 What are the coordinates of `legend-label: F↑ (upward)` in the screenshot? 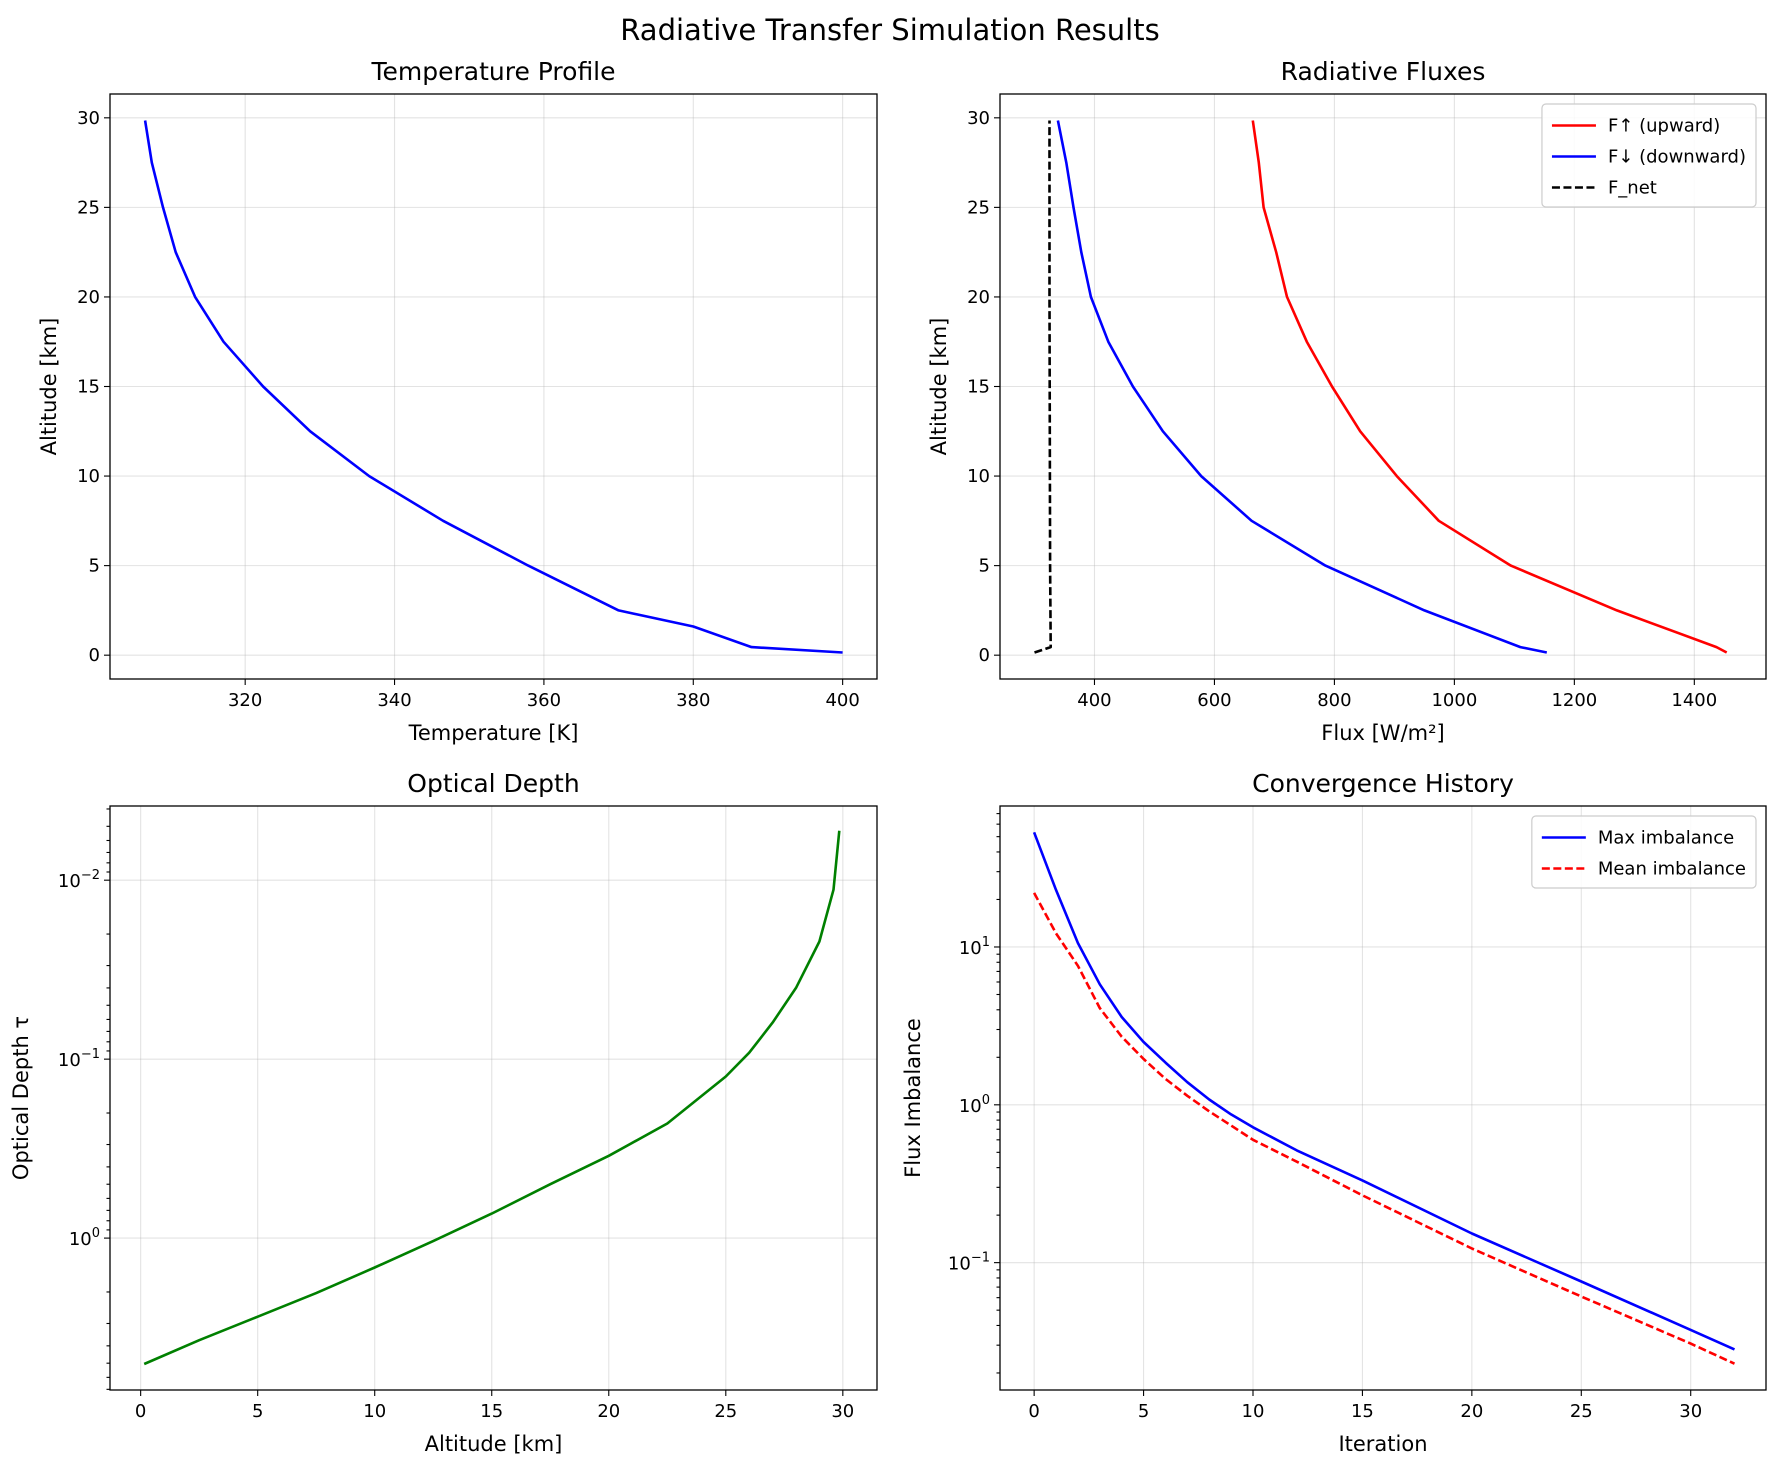 It's located at (1664, 126).